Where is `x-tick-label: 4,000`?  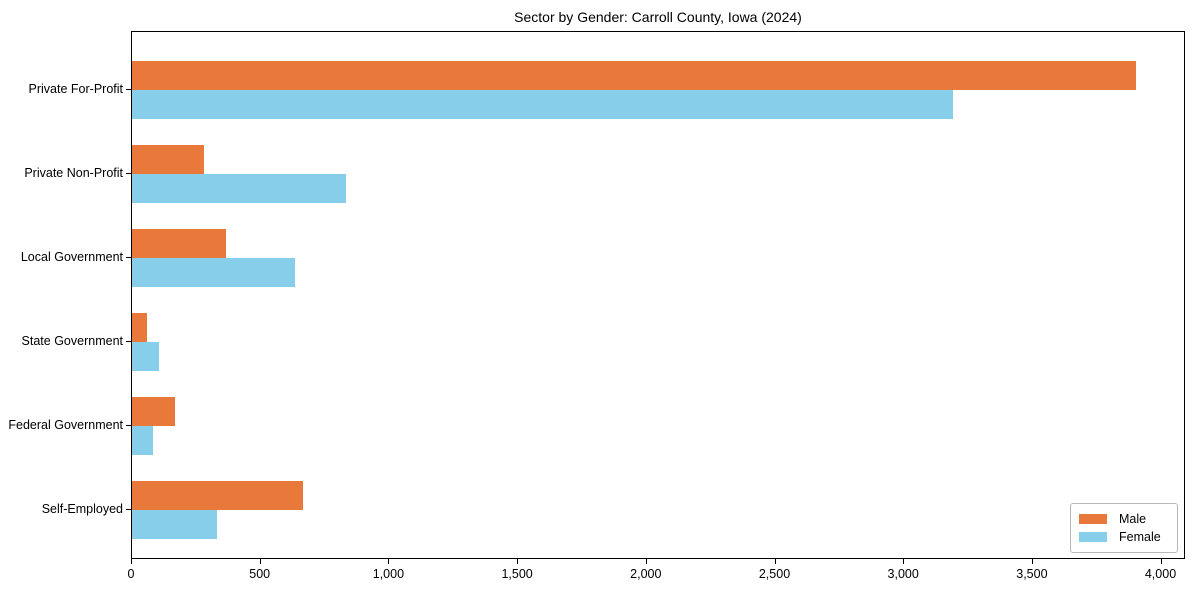
x-tick-label: 4,000 is located at coordinates (1160, 574).